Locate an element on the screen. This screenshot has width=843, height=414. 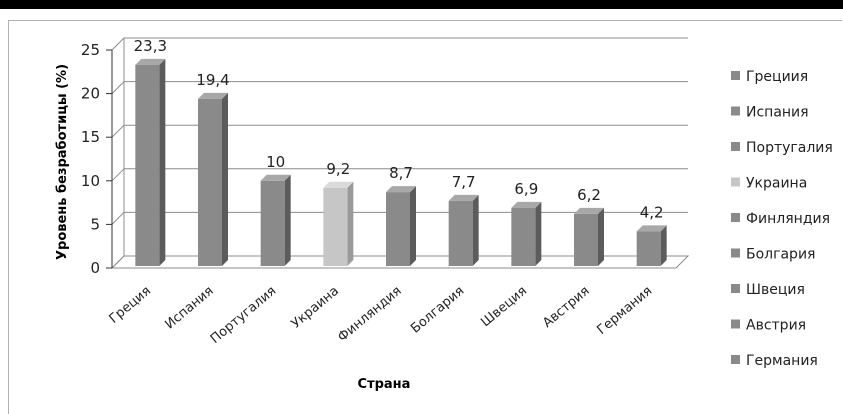
category-label: Германия is located at coordinates (624, 311).